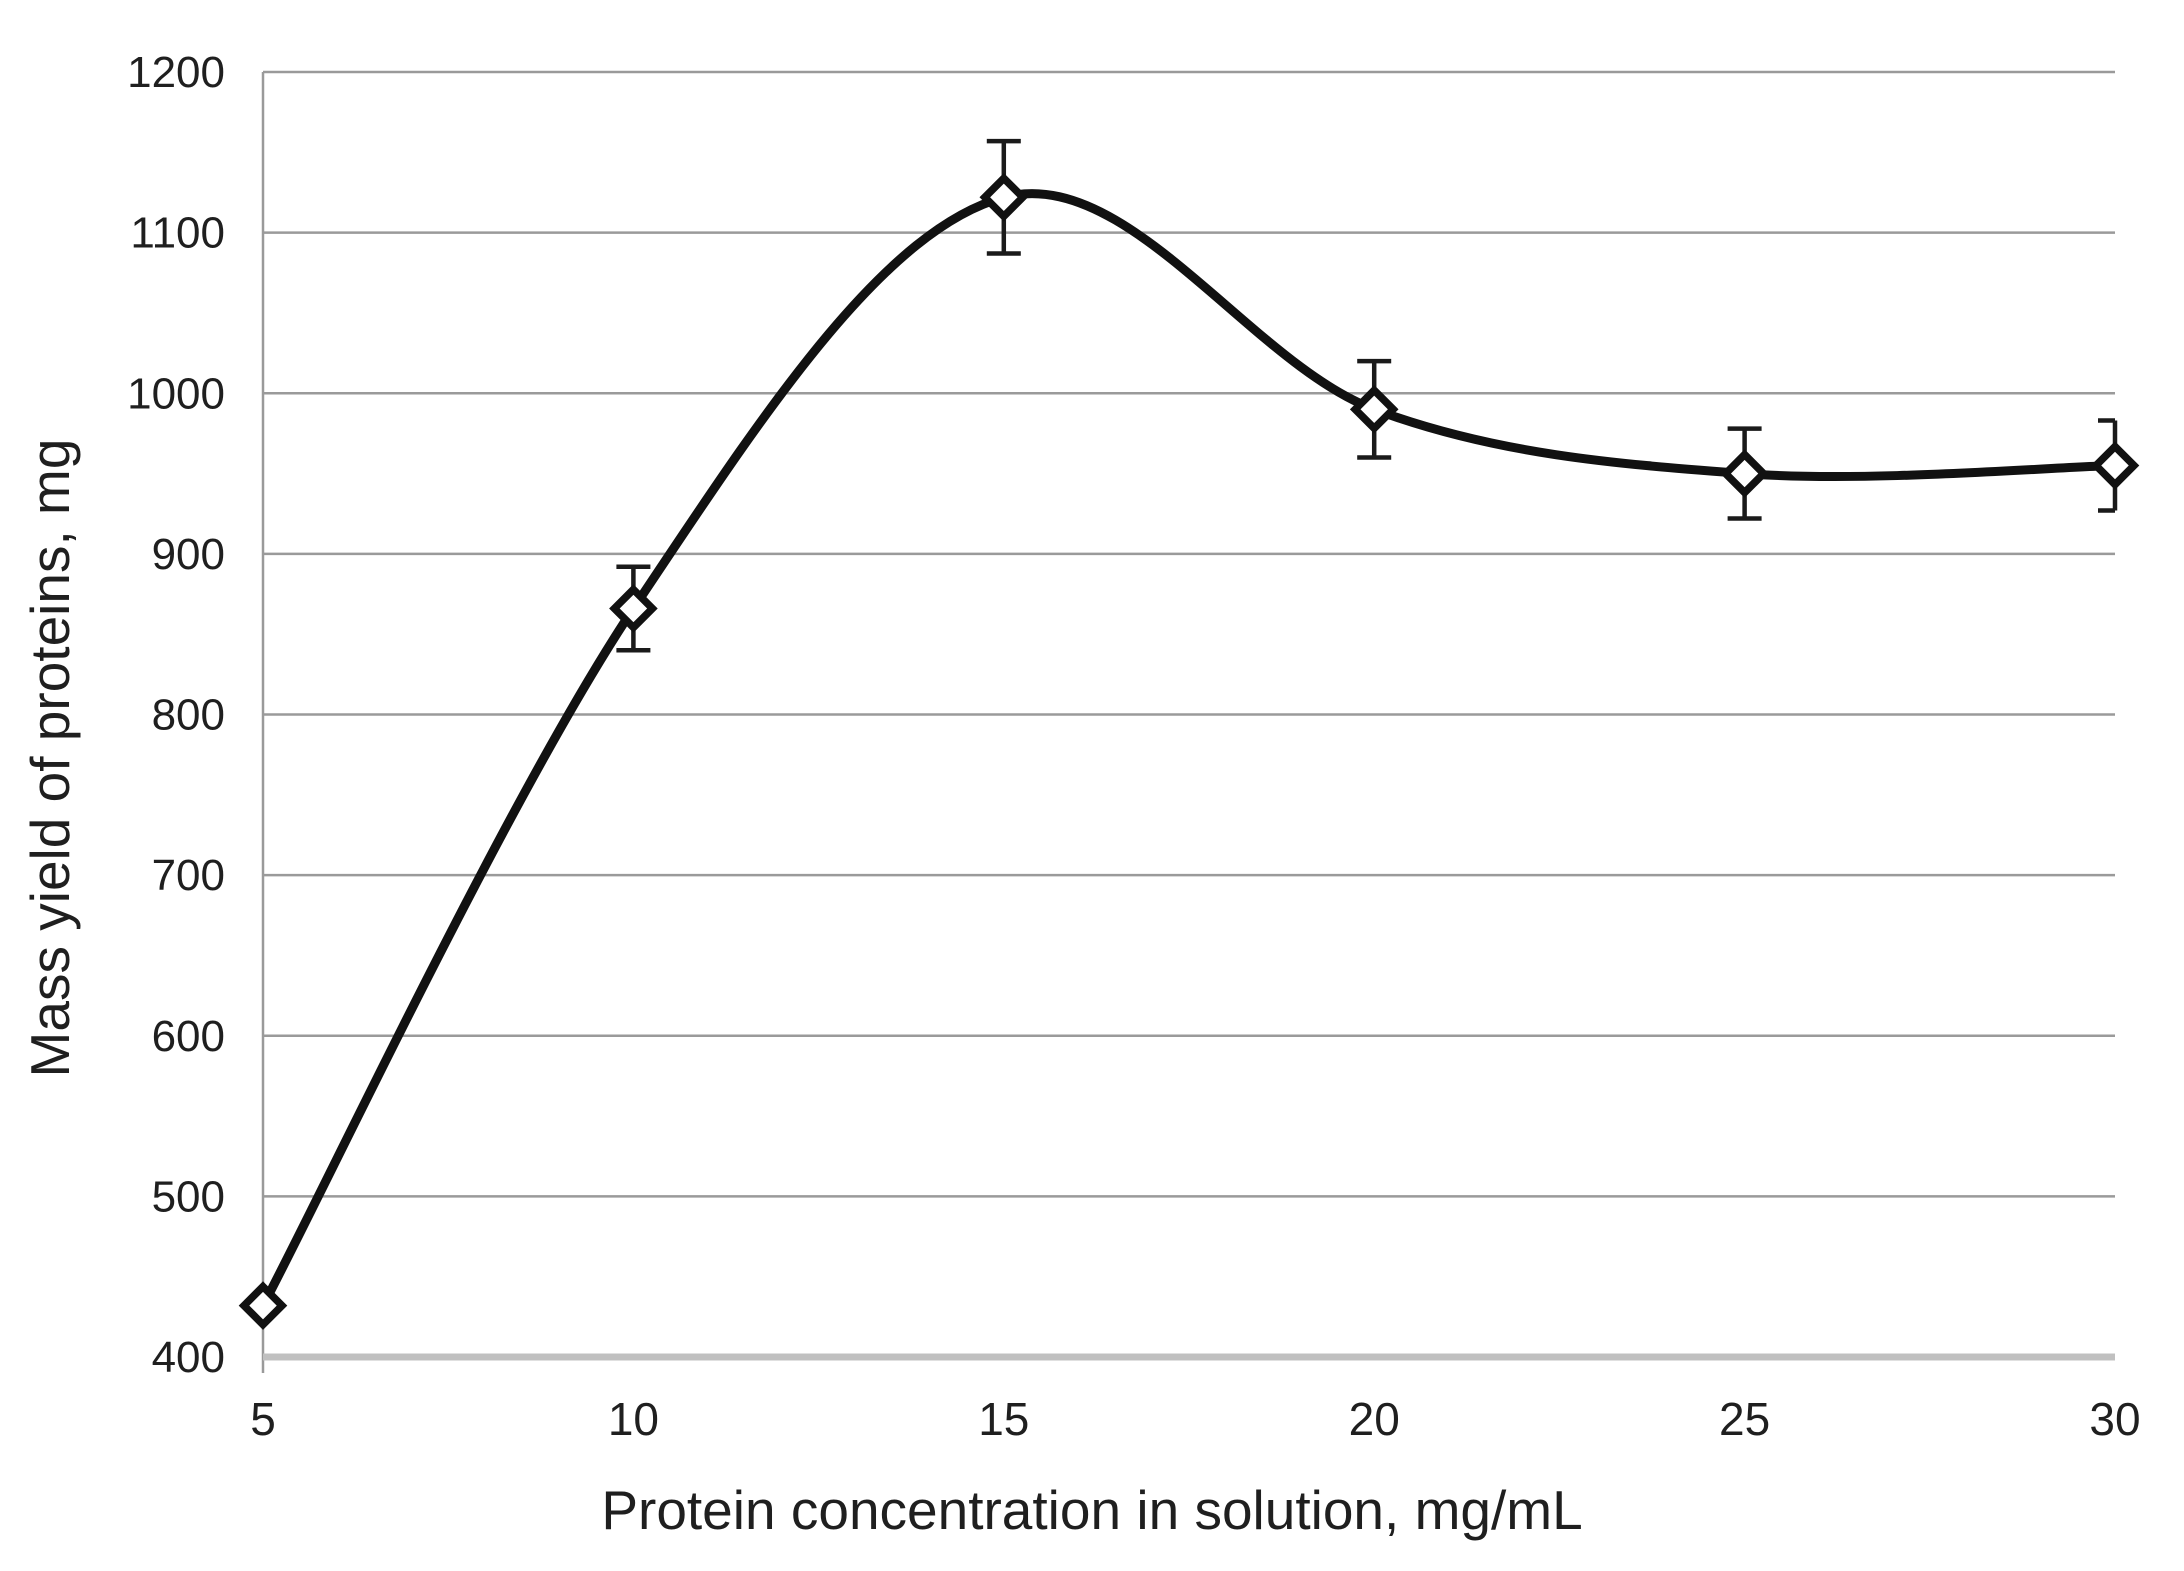 This screenshot has width=2184, height=1571. What do you see at coordinates (1744, 473) in the screenshot?
I see `data-point-marker-x25` at bounding box center [1744, 473].